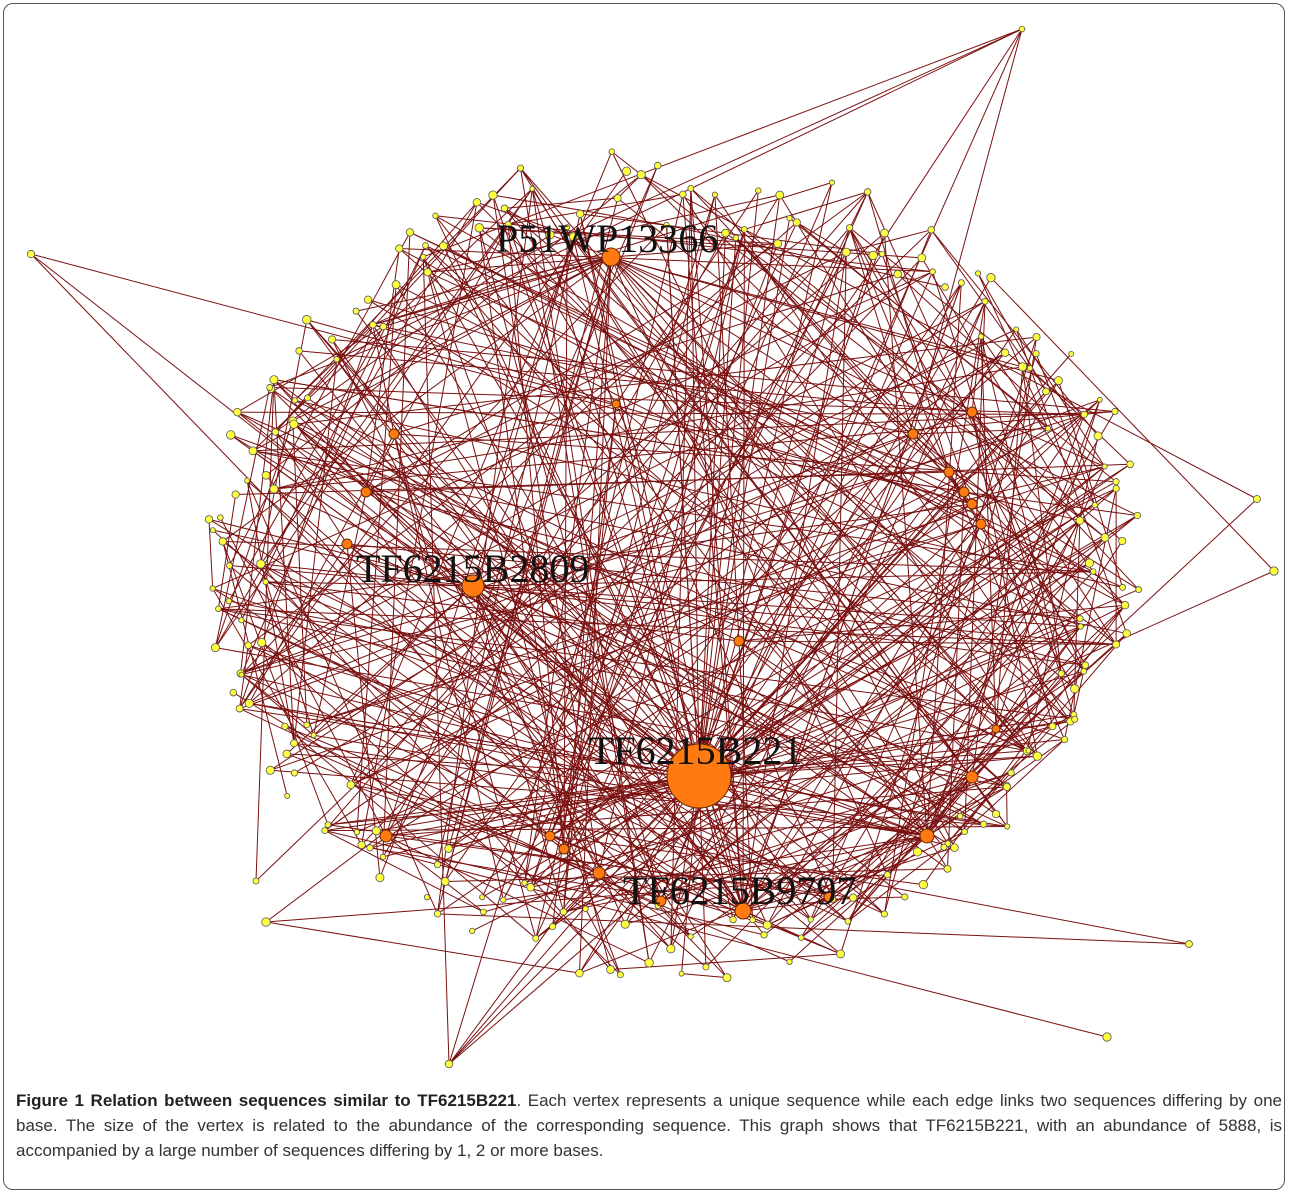 The image size is (1290, 1195). I want to click on node-label: TF6215B221, so click(695, 750).